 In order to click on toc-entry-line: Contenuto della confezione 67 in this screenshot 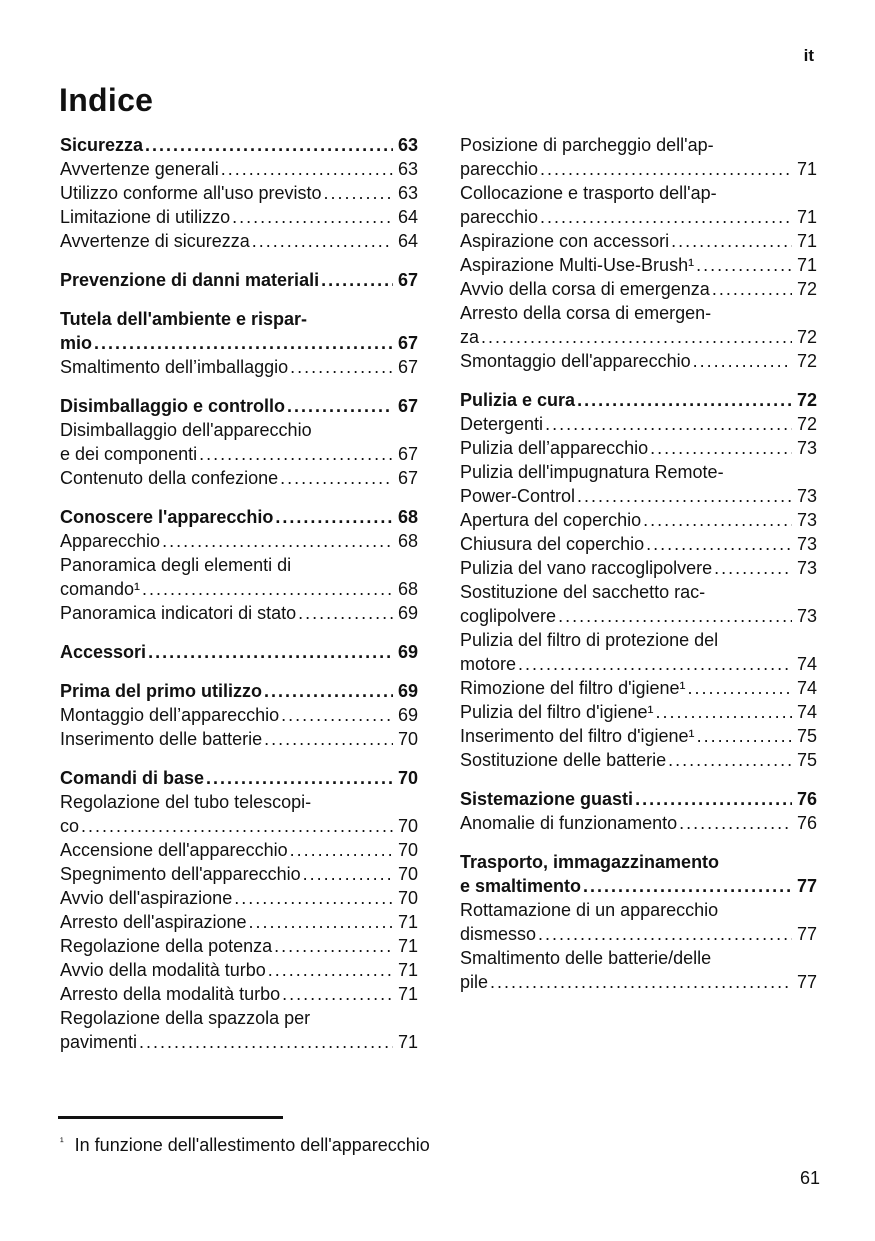, I will do `click(239, 478)`.